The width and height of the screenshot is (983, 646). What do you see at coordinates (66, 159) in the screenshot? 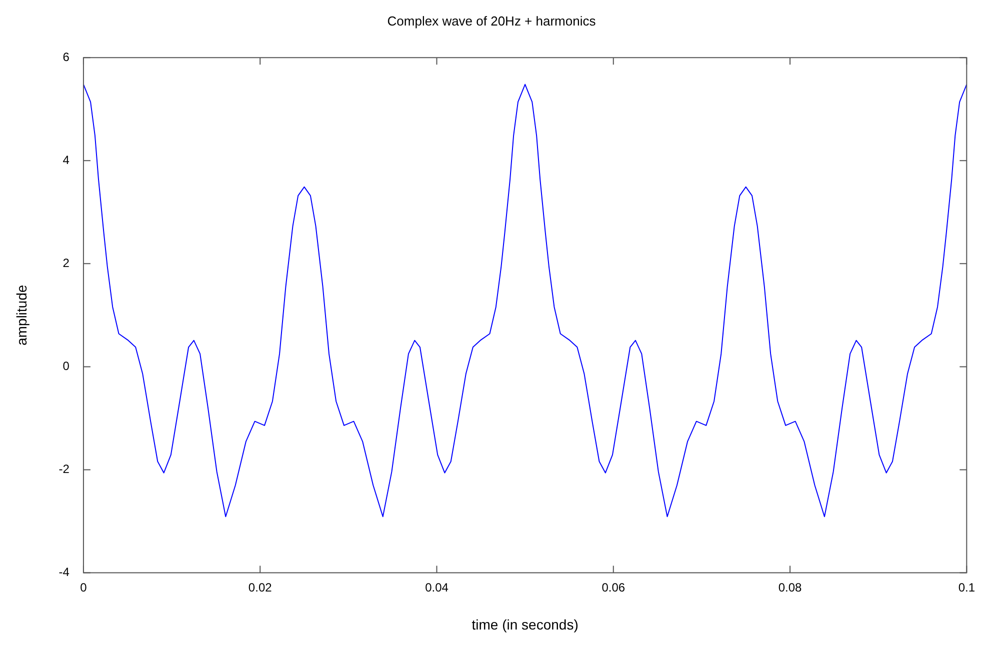
I see `y-tick-label: 4` at bounding box center [66, 159].